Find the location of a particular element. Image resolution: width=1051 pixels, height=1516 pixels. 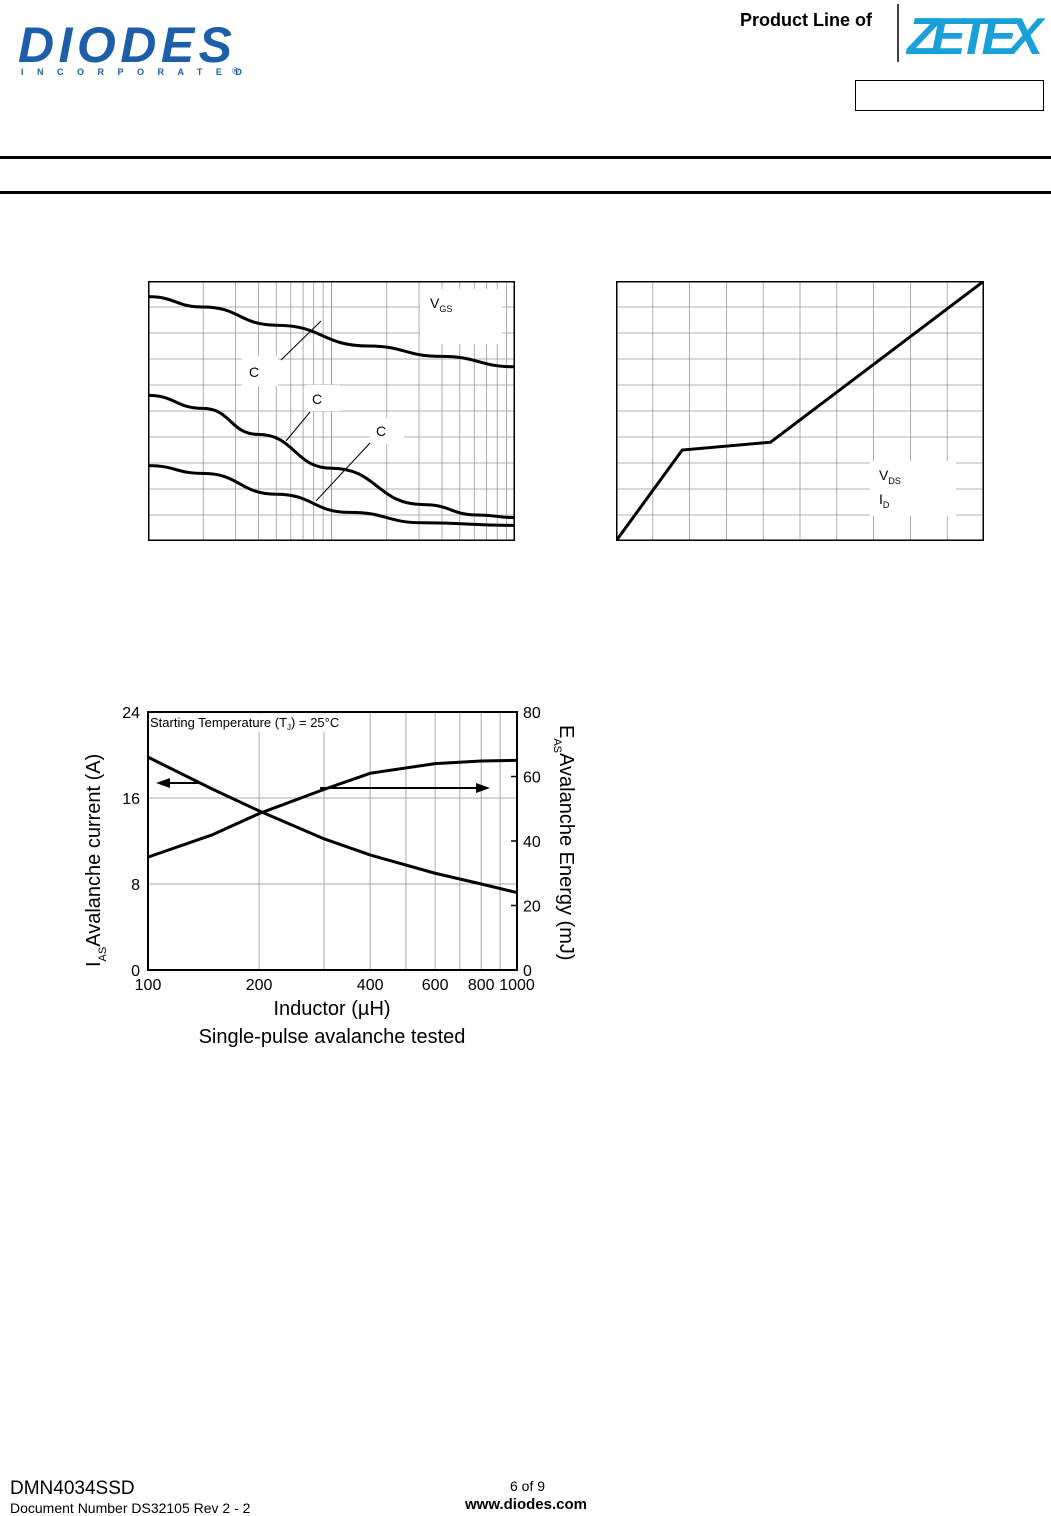

avalanche-current-curve is located at coordinates (332, 825).